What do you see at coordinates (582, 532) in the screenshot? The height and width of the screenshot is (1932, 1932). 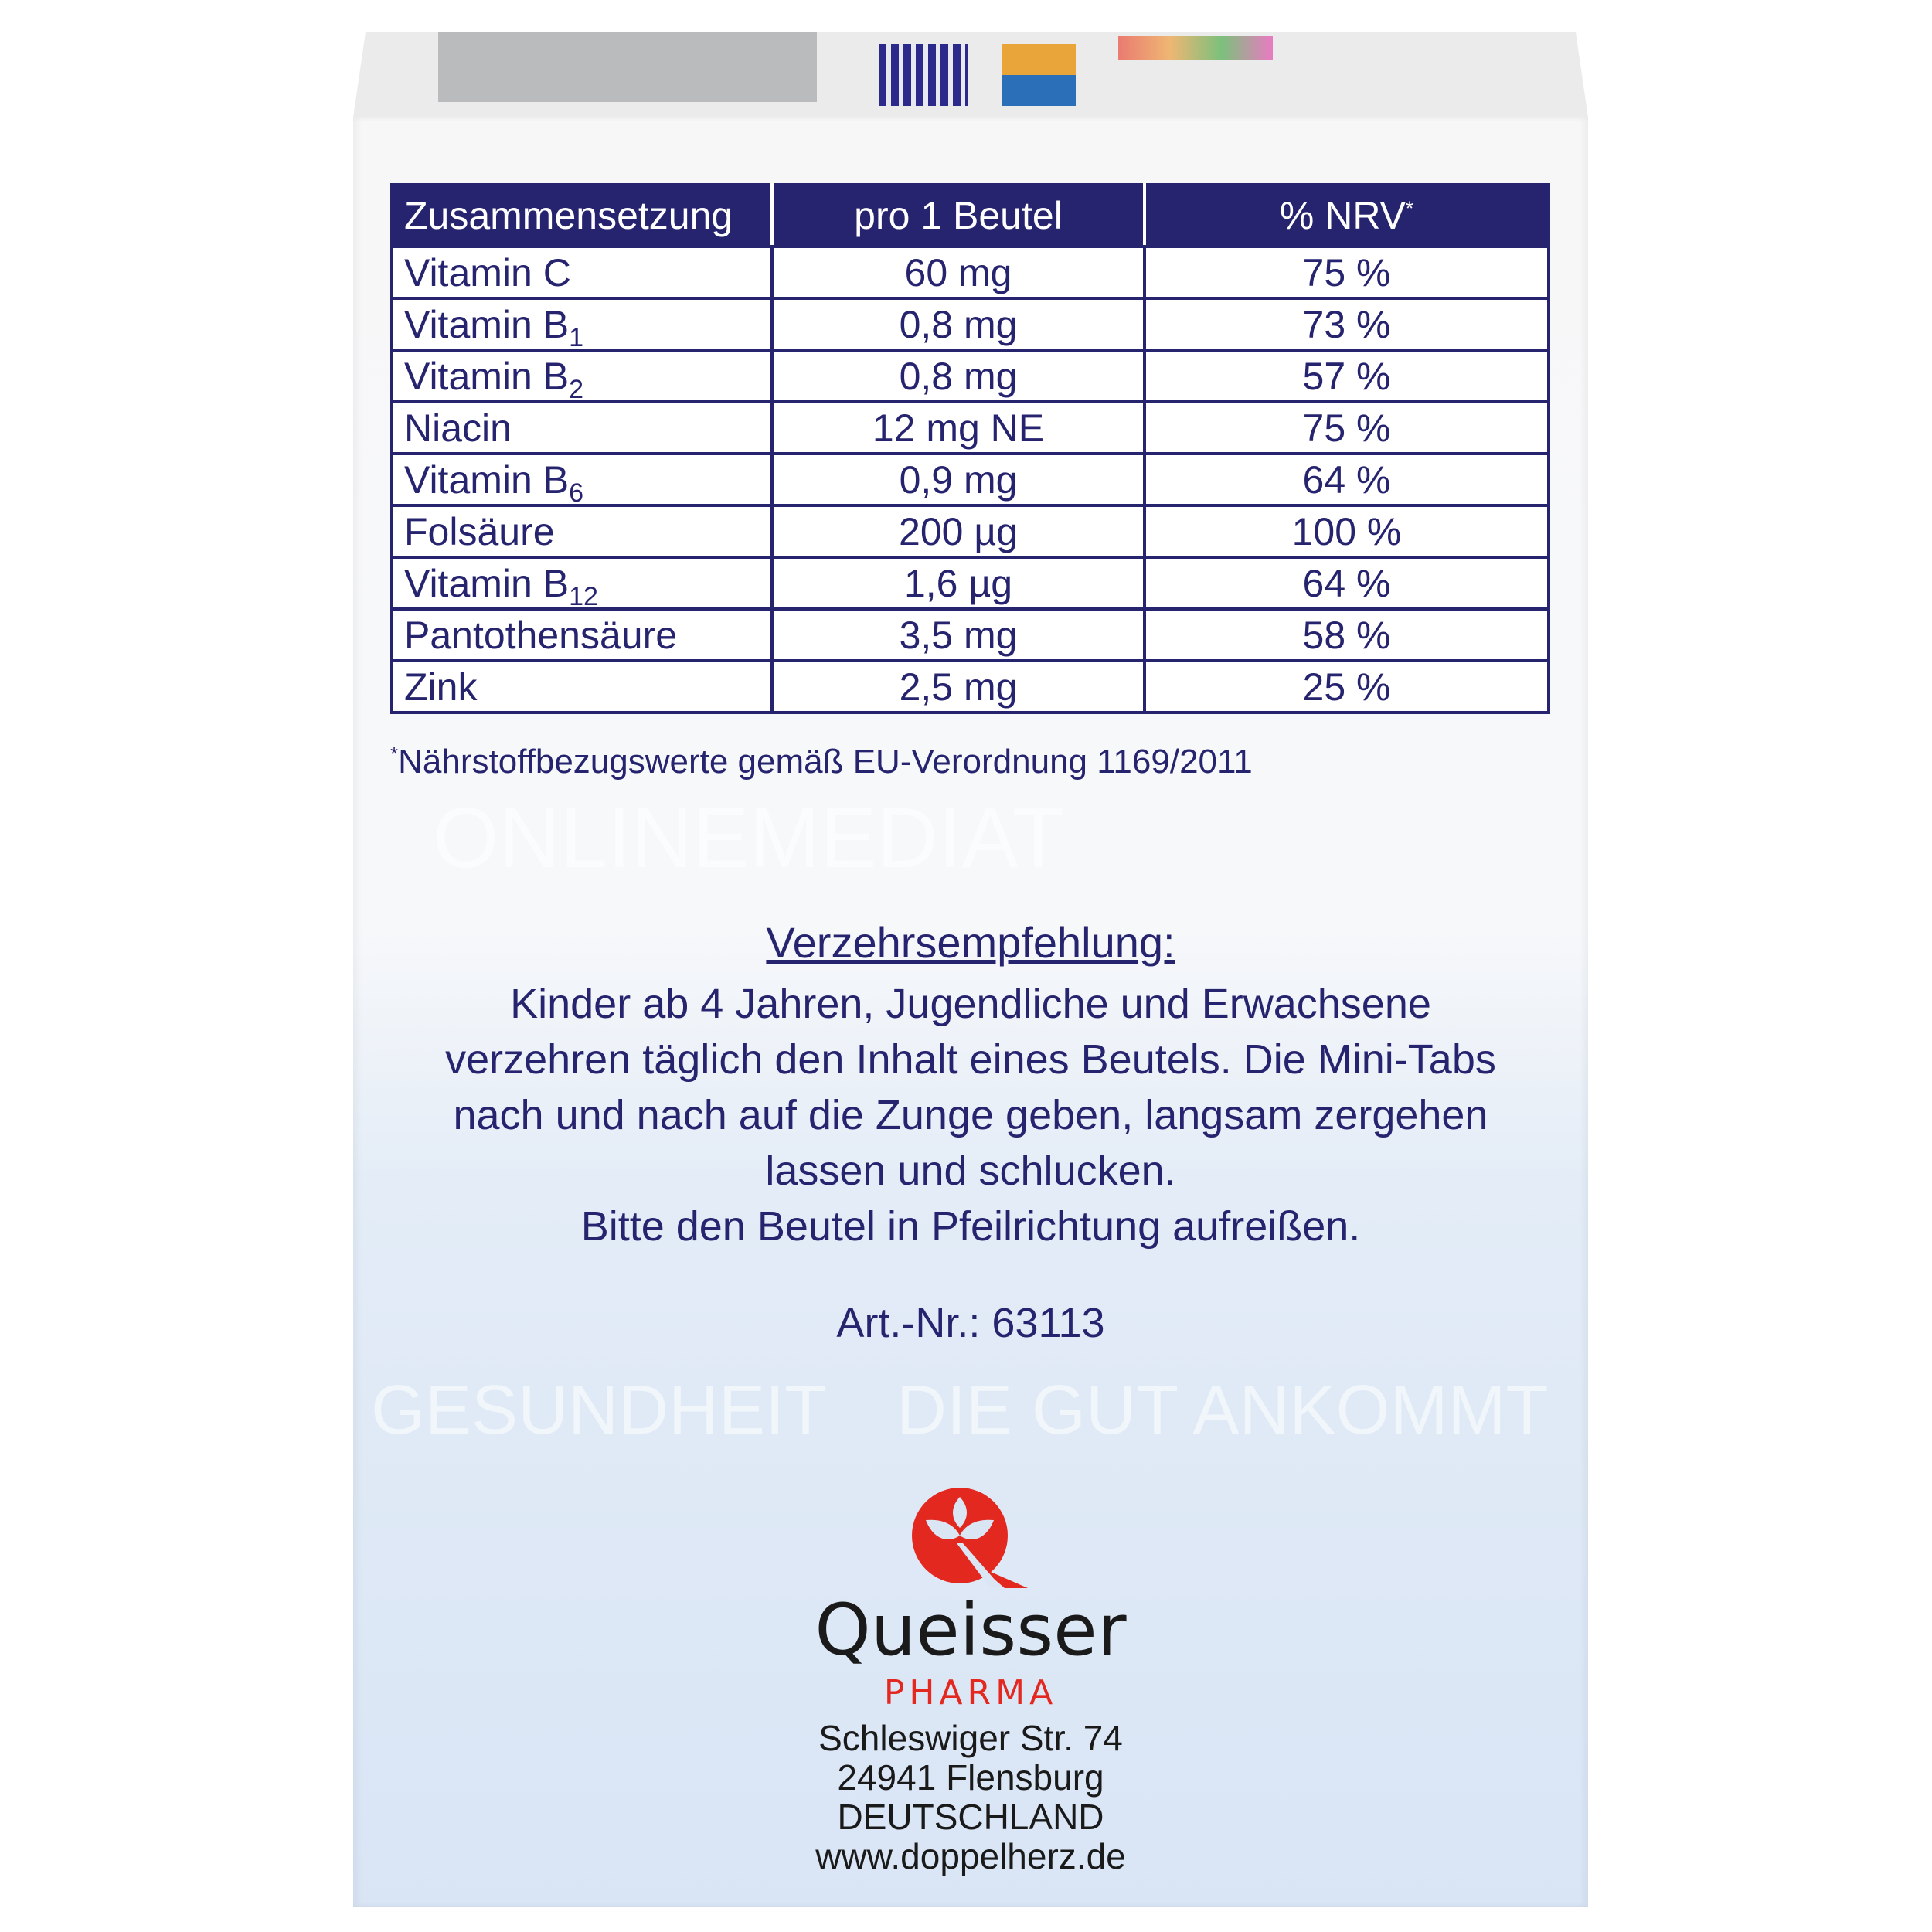 I see `nutrient-name: Folsäure` at bounding box center [582, 532].